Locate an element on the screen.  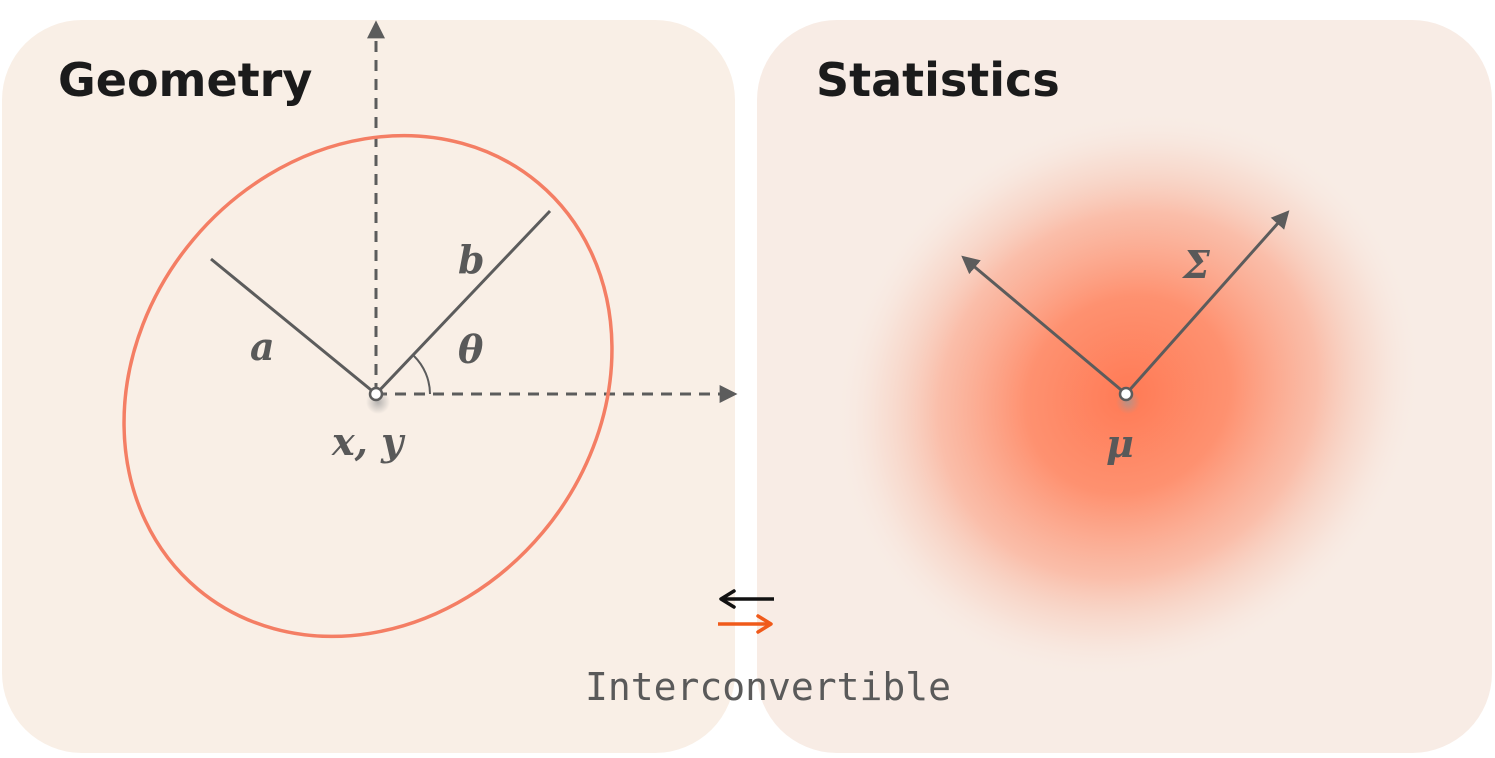
semi-axis-a-line is located at coordinates (293, 326).